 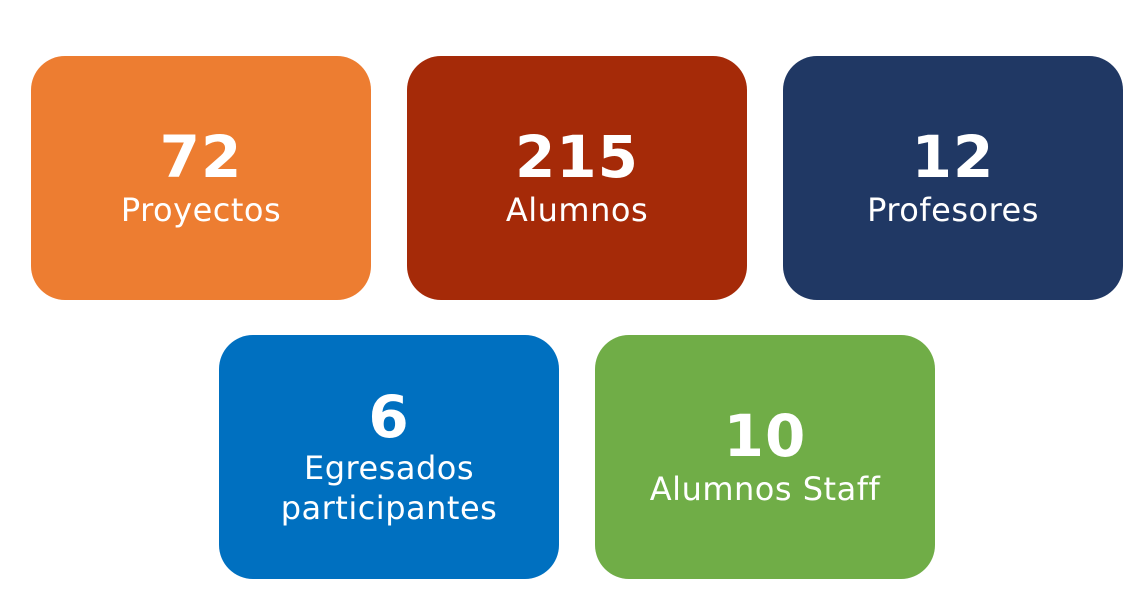 I want to click on stat-card-alumnos-staff: 10 Alumnos Staff, so click(x=765, y=457).